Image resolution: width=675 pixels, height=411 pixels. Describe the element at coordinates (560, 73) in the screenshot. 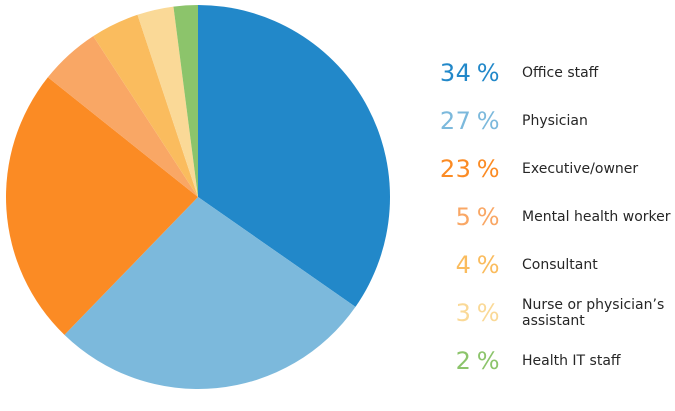

I see `legend-label: Office staff` at that location.